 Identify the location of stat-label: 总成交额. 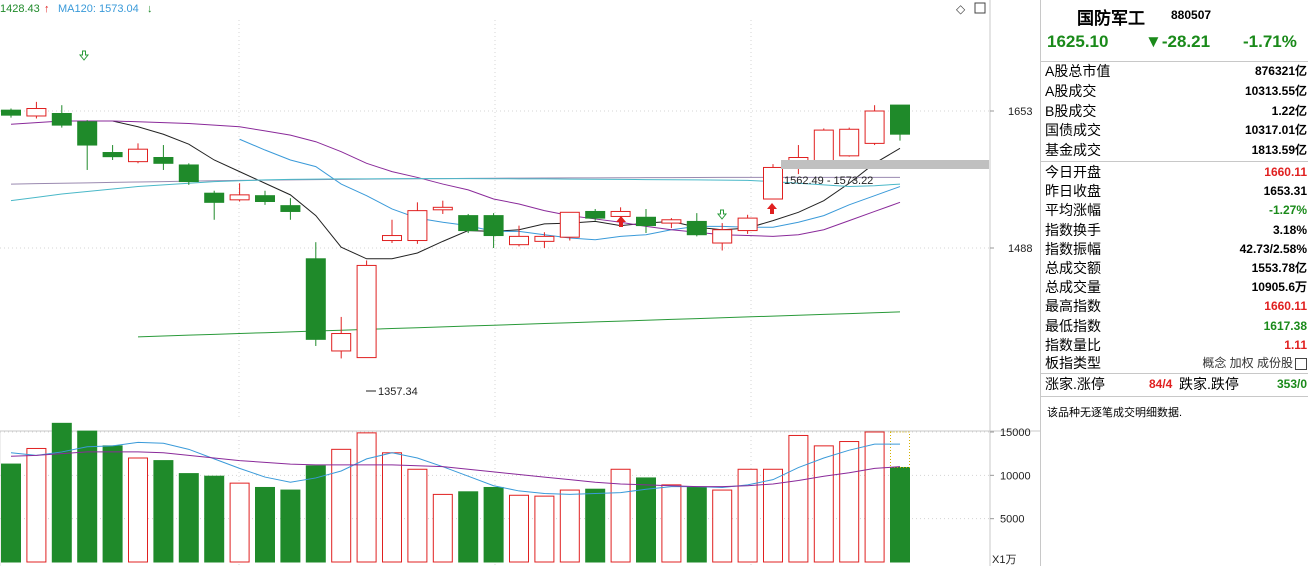
(1073, 268).